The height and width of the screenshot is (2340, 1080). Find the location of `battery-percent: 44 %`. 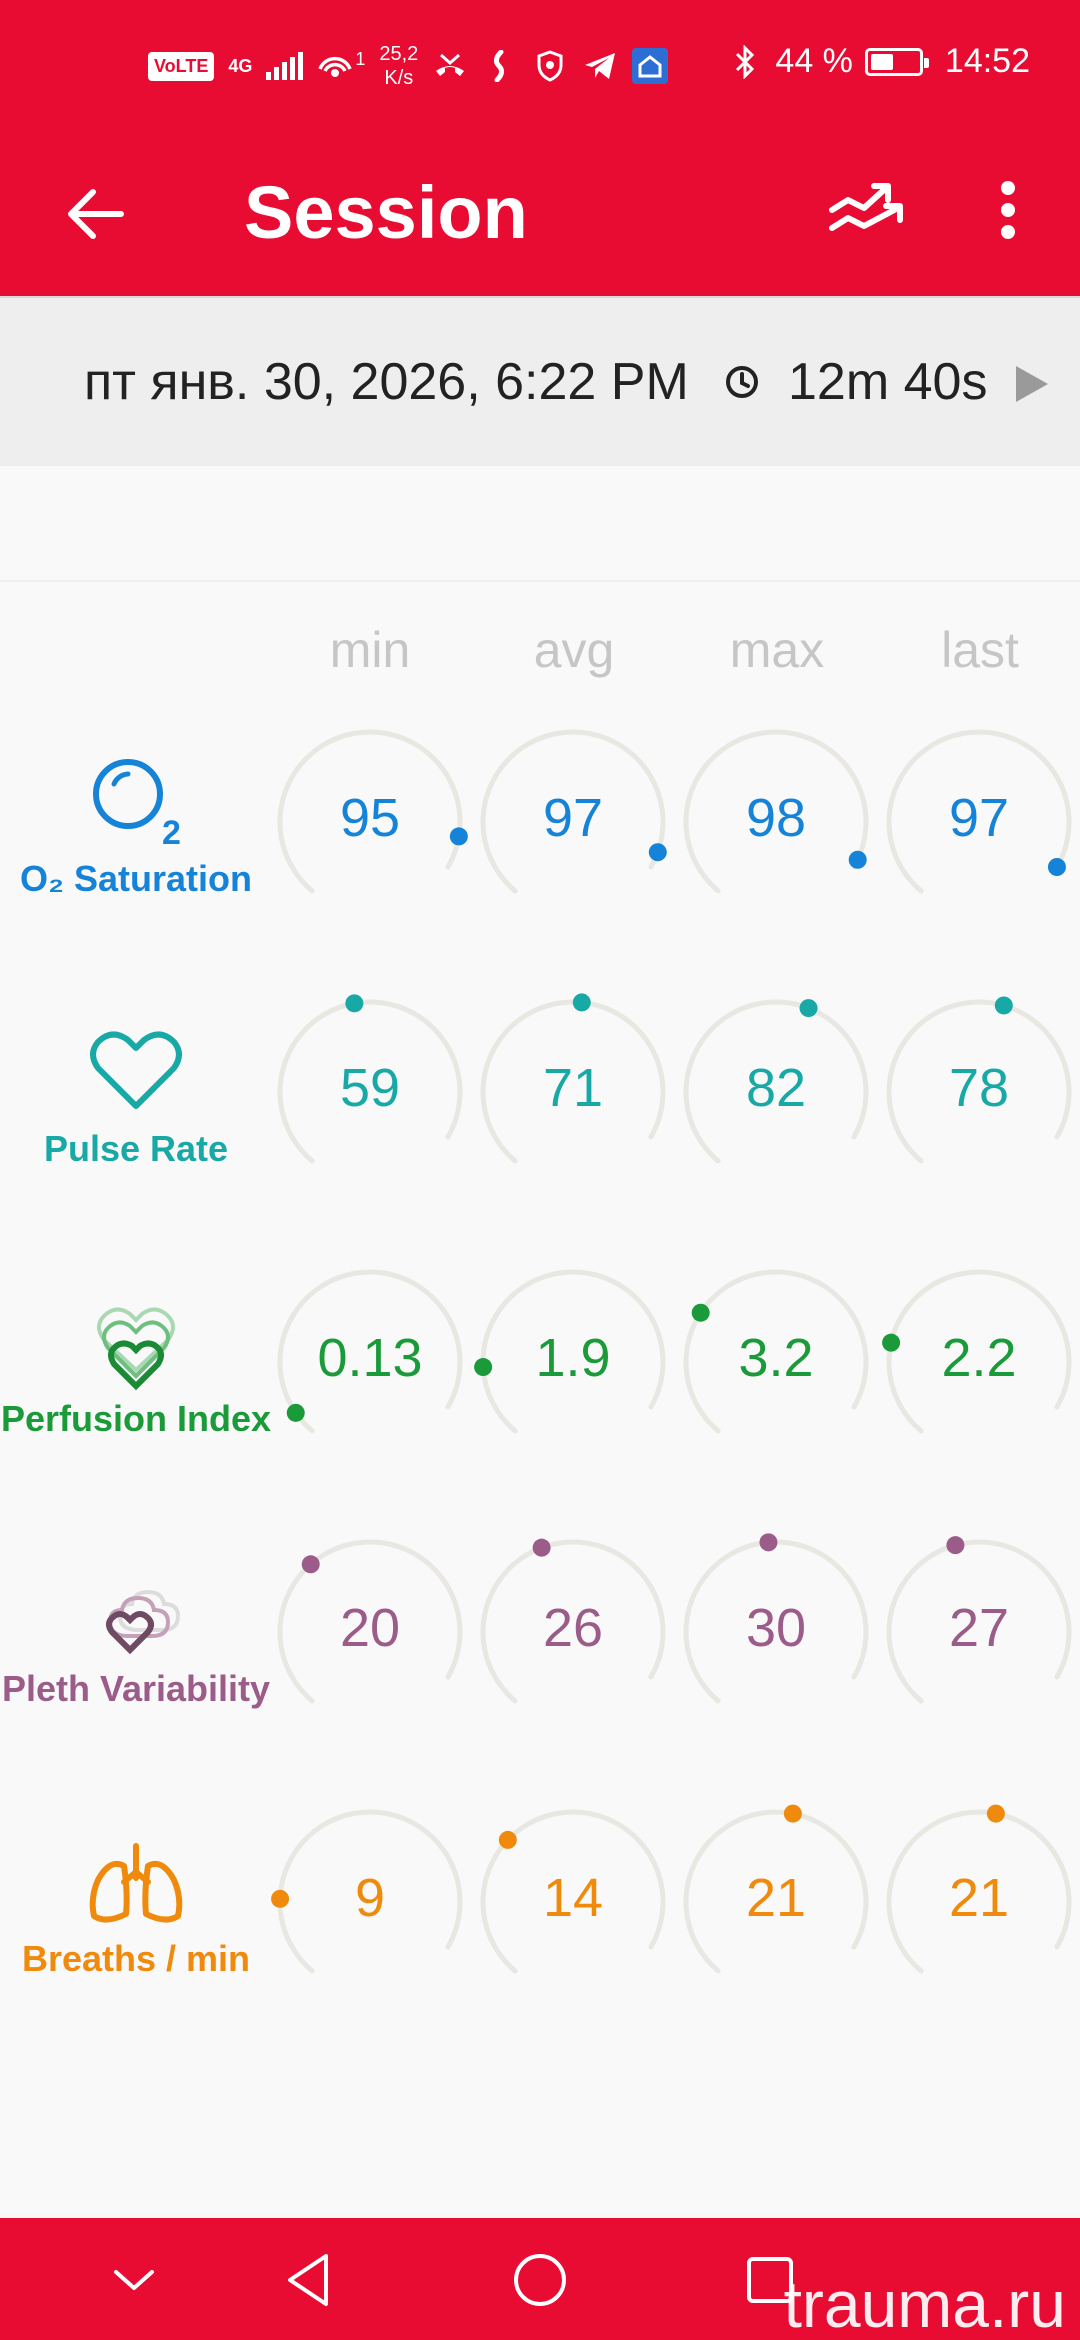

battery-percent: 44 % is located at coordinates (814, 61).